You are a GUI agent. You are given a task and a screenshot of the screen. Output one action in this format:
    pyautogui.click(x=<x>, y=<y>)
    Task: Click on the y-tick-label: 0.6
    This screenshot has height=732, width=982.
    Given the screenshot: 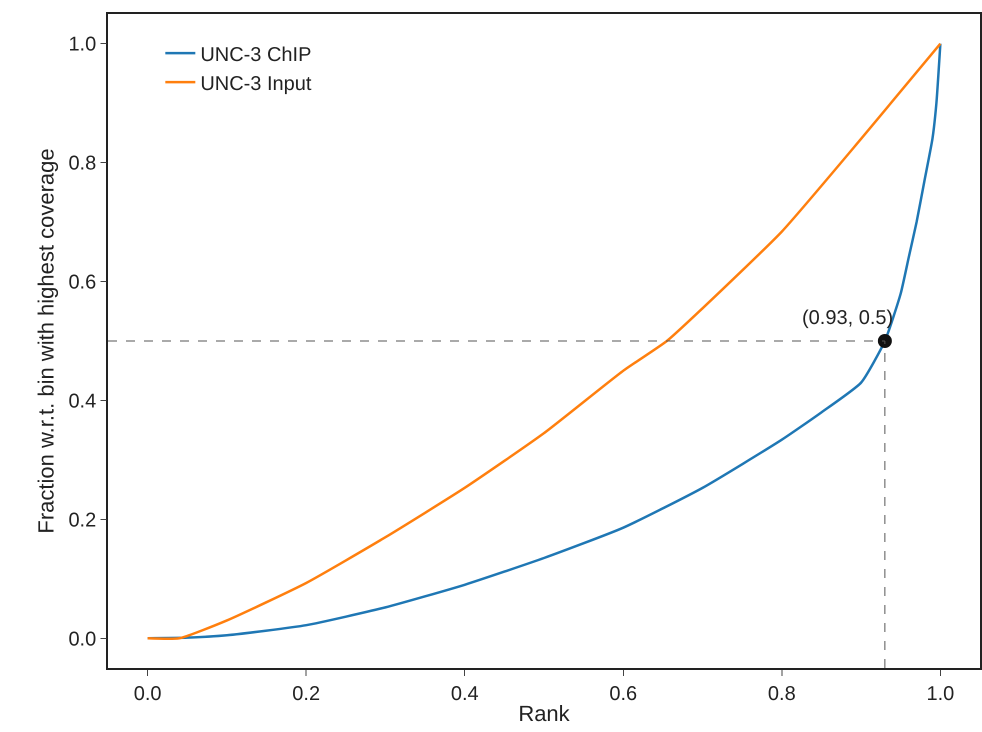 What is the action you would take?
    pyautogui.click(x=82, y=283)
    